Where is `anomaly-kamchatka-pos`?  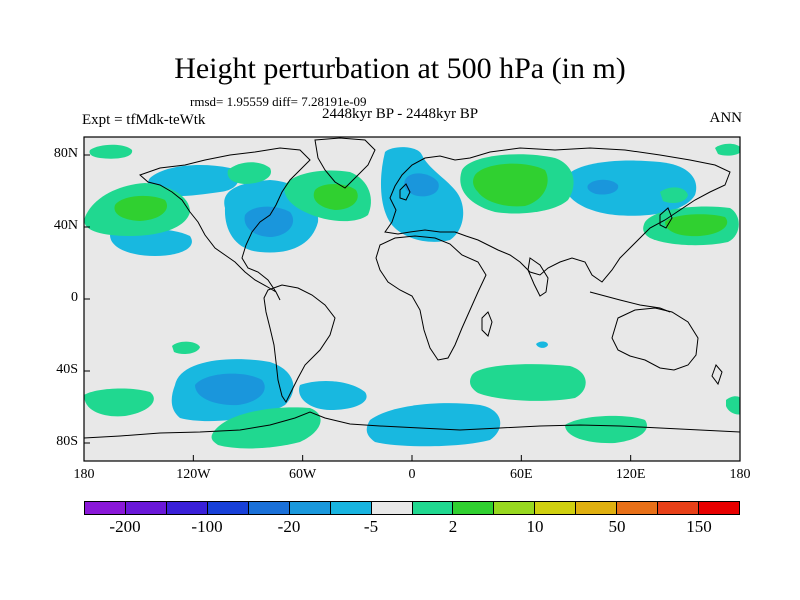
anomaly-kamchatka-pos is located at coordinates (674, 195).